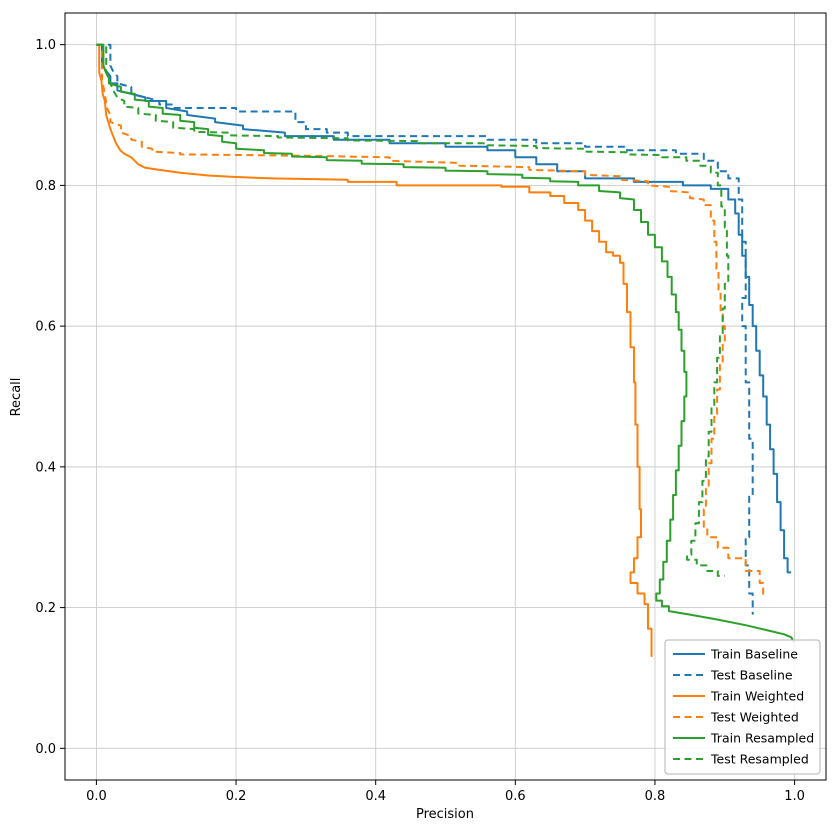 This screenshot has height=833, width=839. I want to click on legend-label: Train Weighted, so click(757, 696).